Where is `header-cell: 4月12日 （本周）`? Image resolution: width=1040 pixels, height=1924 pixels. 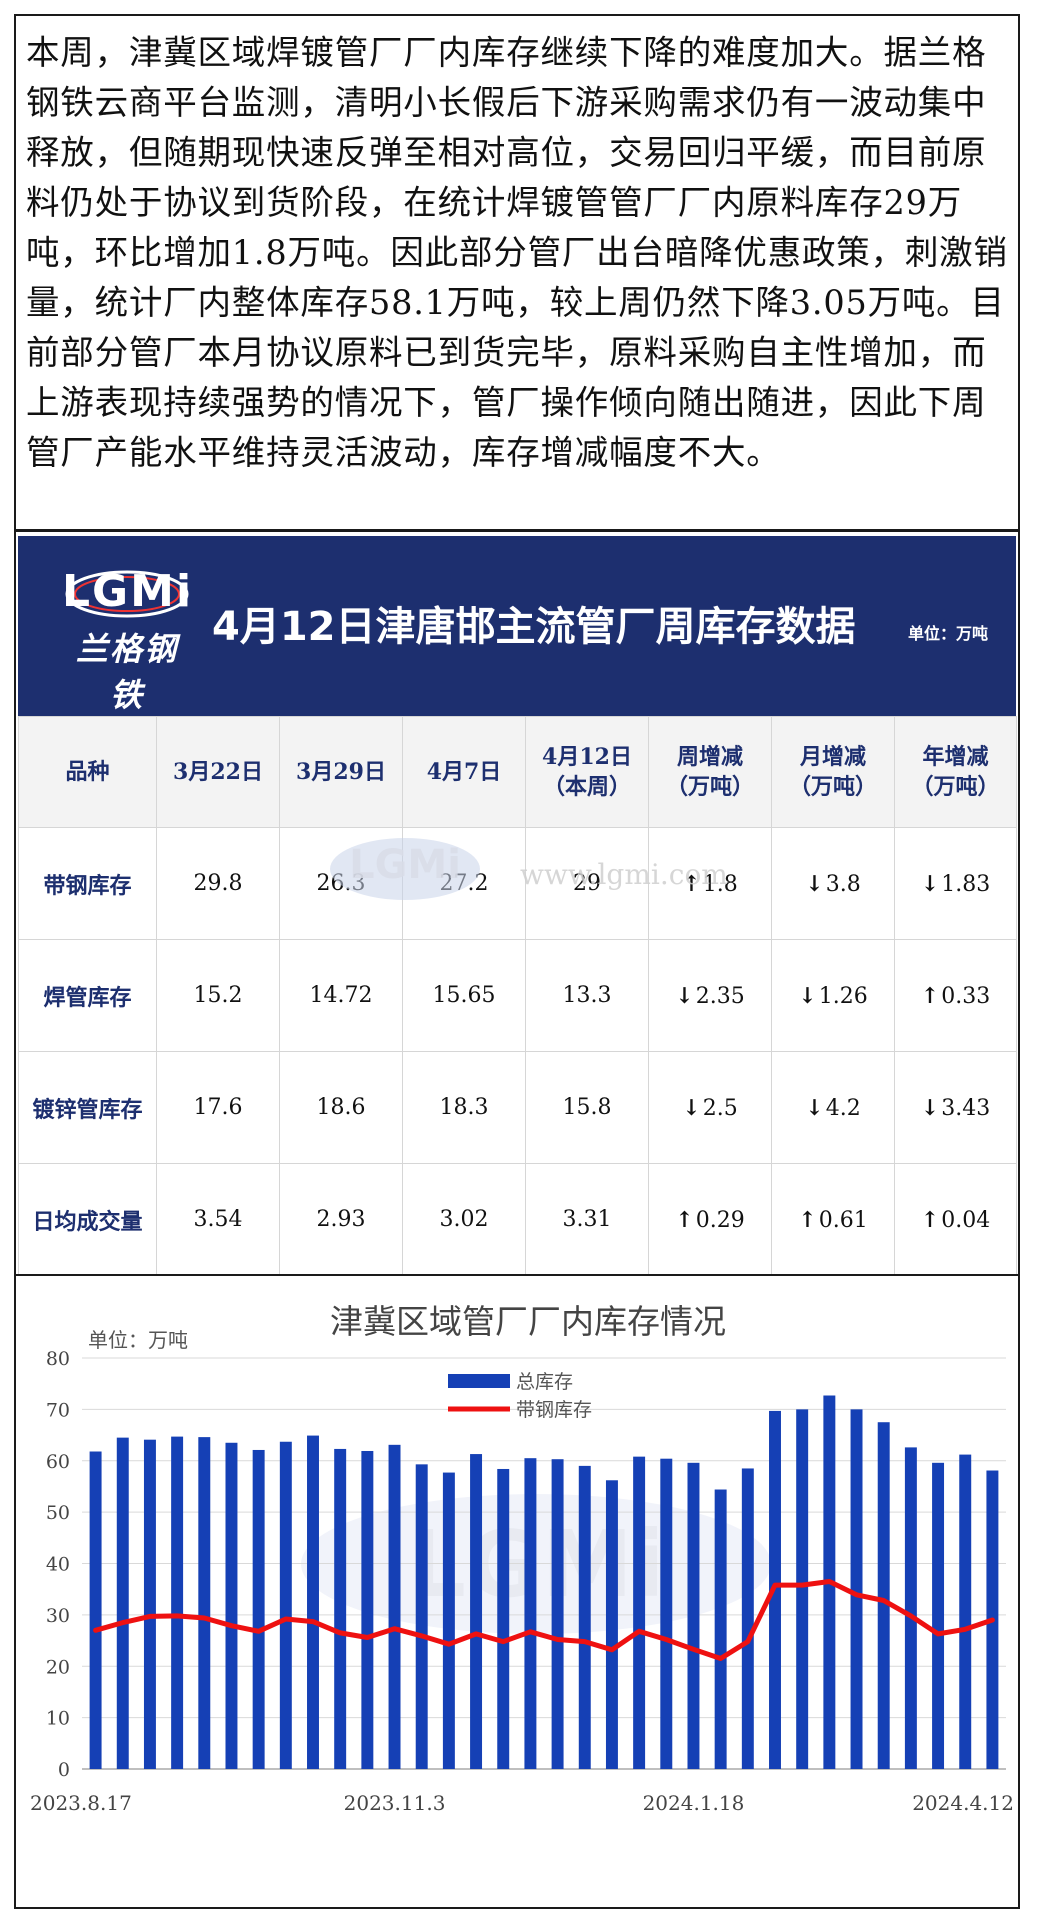 header-cell: 4月12日 （本周） is located at coordinates (587, 772).